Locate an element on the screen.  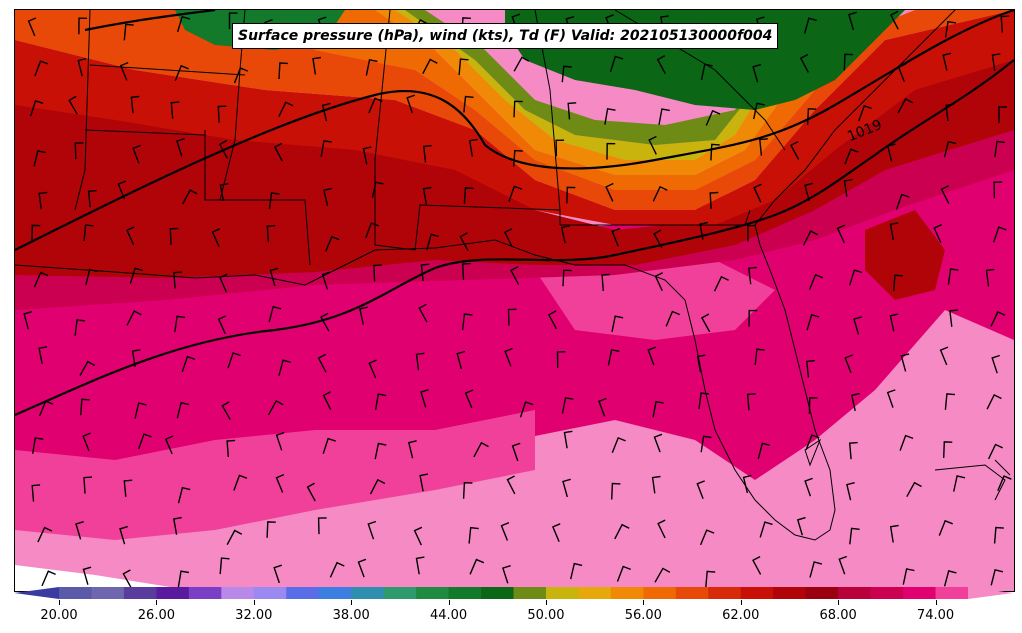
colorbar-tick-label: 26.00 is located at coordinates (156, 615).